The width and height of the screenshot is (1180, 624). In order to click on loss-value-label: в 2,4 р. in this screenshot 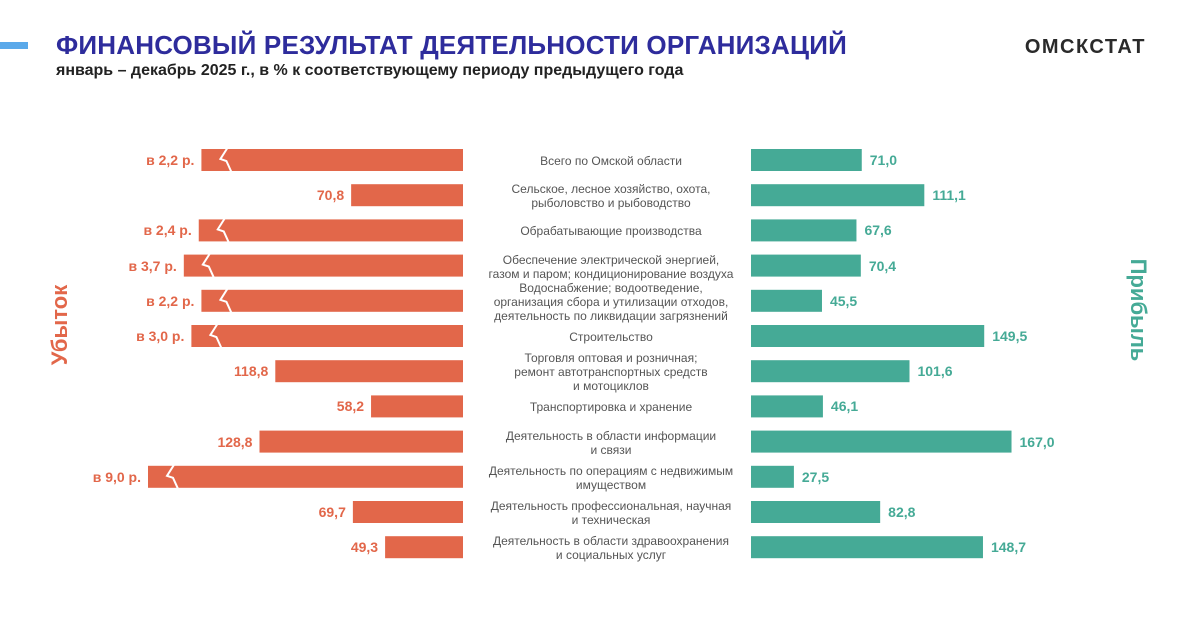, I will do `click(167, 230)`.